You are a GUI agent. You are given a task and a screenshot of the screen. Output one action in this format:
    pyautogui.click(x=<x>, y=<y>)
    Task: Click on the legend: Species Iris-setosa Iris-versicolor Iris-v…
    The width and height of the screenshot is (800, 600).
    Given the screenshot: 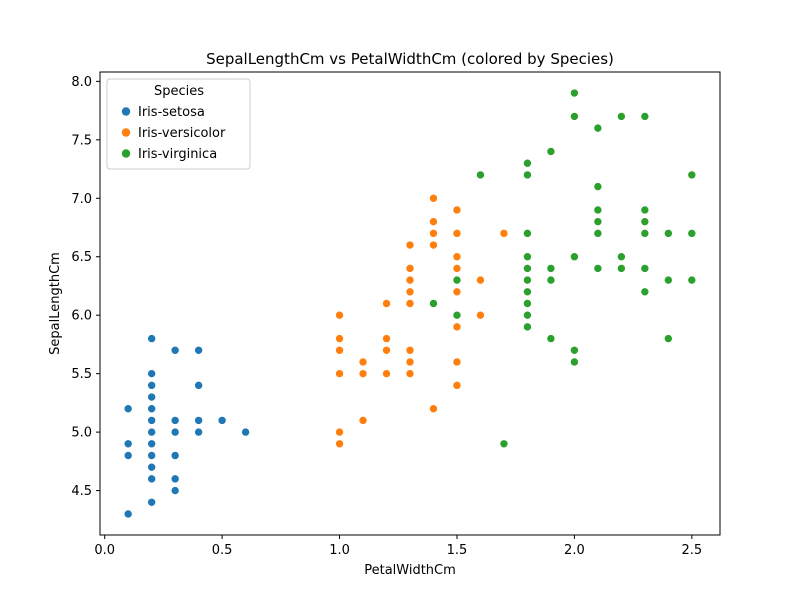 What is the action you would take?
    pyautogui.click(x=178, y=124)
    